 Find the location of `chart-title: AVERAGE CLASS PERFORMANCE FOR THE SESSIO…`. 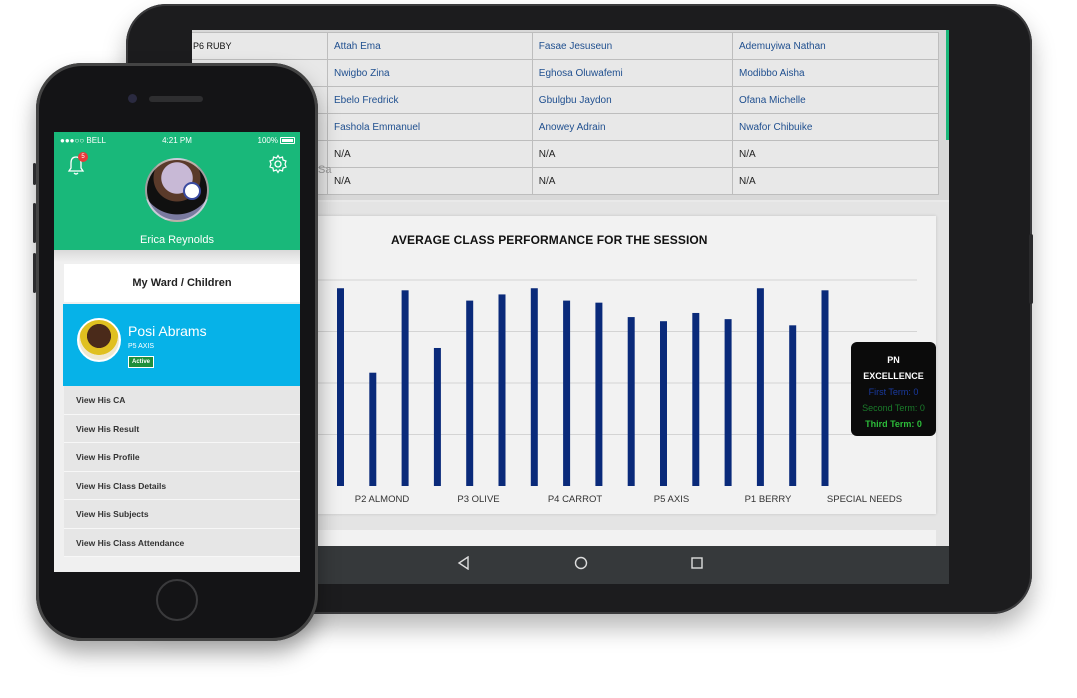

chart-title: AVERAGE CLASS PERFORMANCE FOR THE SESSIO… is located at coordinates (549, 240).